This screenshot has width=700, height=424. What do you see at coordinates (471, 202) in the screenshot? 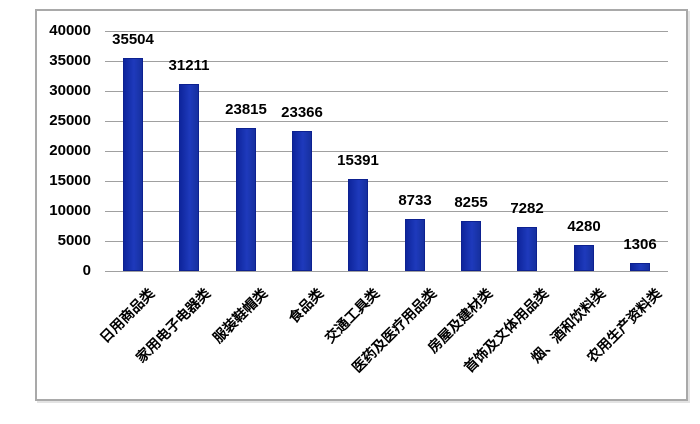
I see `bar-value-label: 8255` at bounding box center [471, 202].